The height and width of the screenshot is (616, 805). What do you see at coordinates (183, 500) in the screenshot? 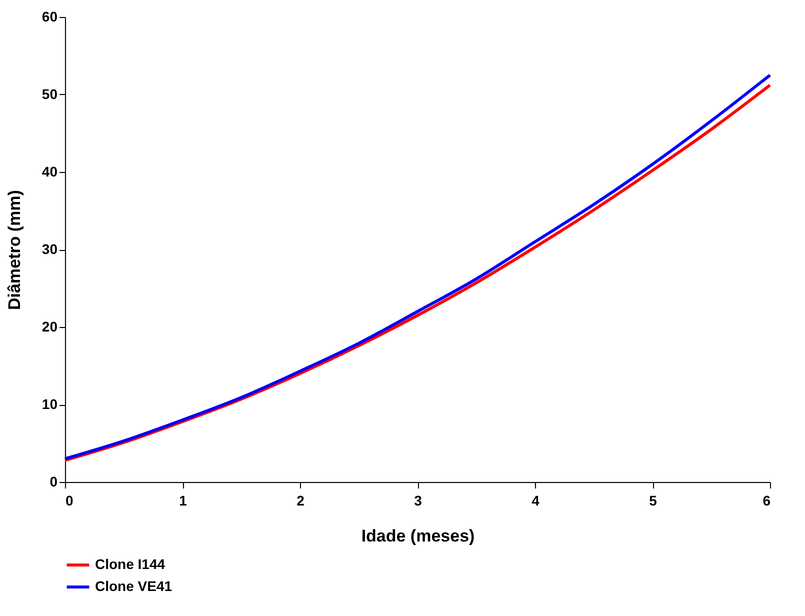
I see `x-tick-label: 1` at bounding box center [183, 500].